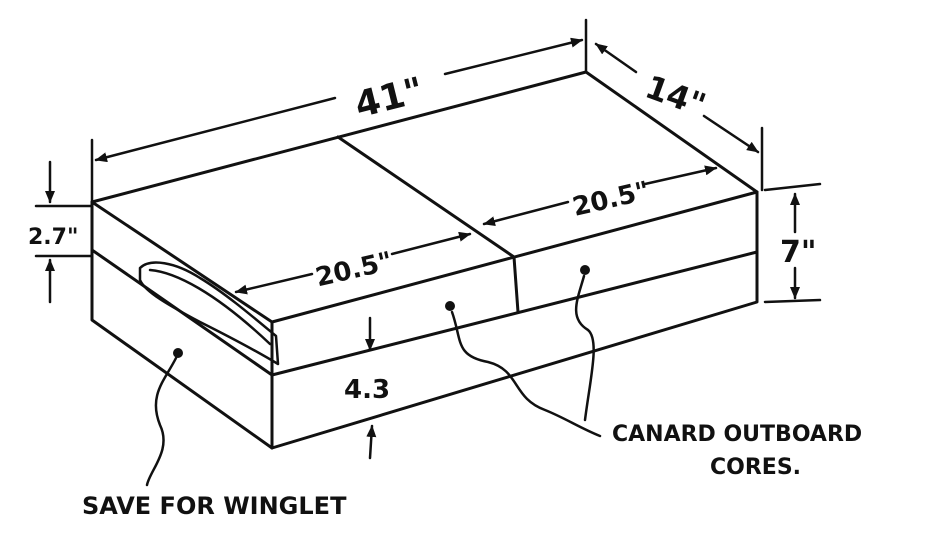 This screenshot has width=932, height=539. What do you see at coordinates (611, 199) in the screenshot?
I see `dim-20-5-back-label: 20.5"` at bounding box center [611, 199].